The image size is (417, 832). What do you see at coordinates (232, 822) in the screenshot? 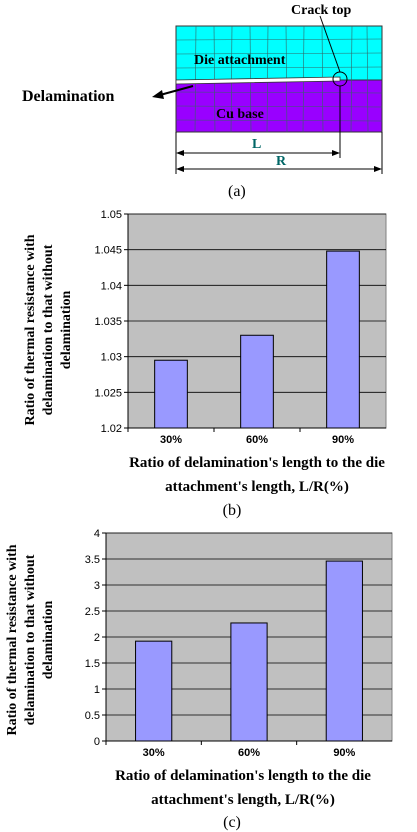
I see `caption-c: (c)` at bounding box center [232, 822].